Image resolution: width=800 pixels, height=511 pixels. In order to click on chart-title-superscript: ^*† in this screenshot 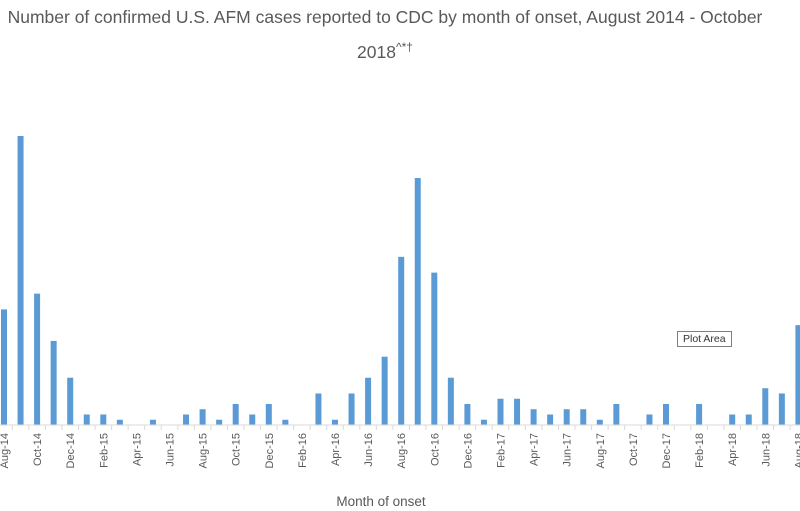, I will do `click(404, 47)`.